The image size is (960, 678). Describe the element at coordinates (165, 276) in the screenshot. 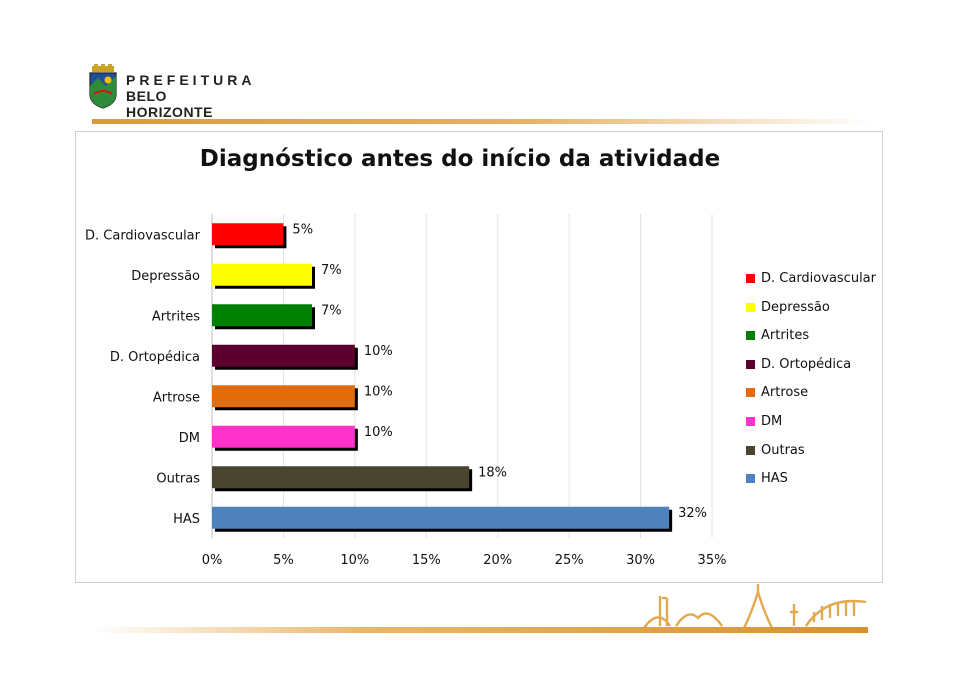

I see `category-label: Depressão` at that location.